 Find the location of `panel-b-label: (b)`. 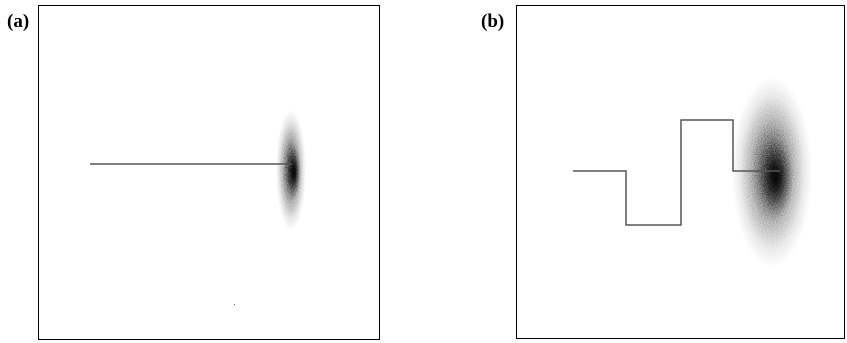

panel-b-label: (b) is located at coordinates (493, 21).